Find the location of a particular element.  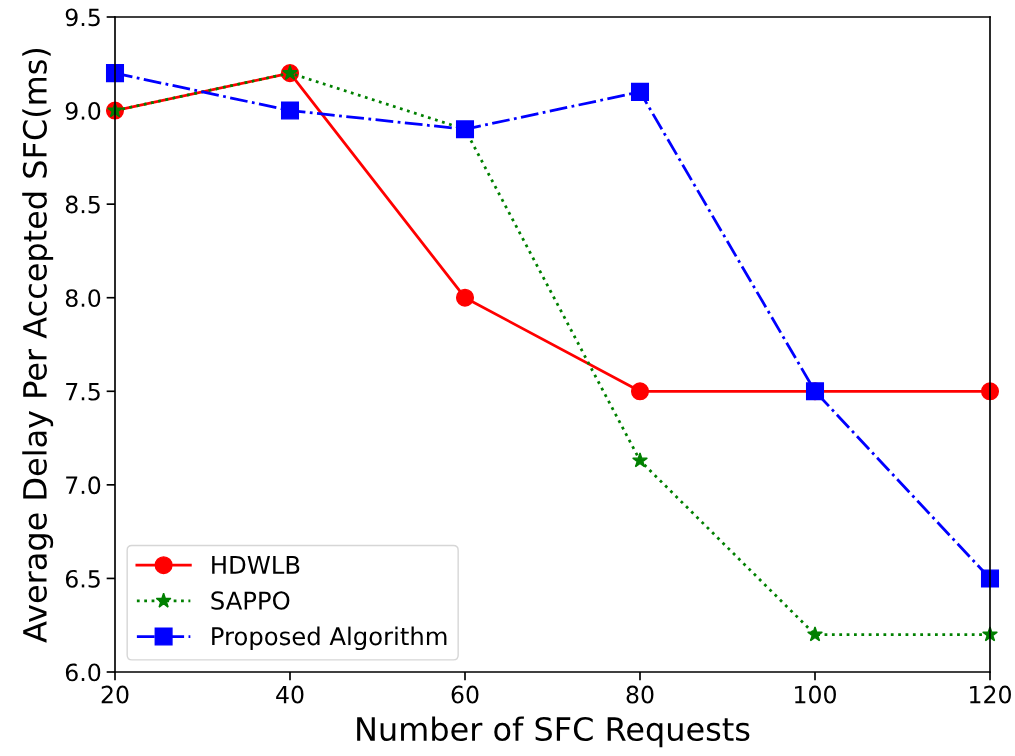

x-tick-label: 60 is located at coordinates (465, 694).